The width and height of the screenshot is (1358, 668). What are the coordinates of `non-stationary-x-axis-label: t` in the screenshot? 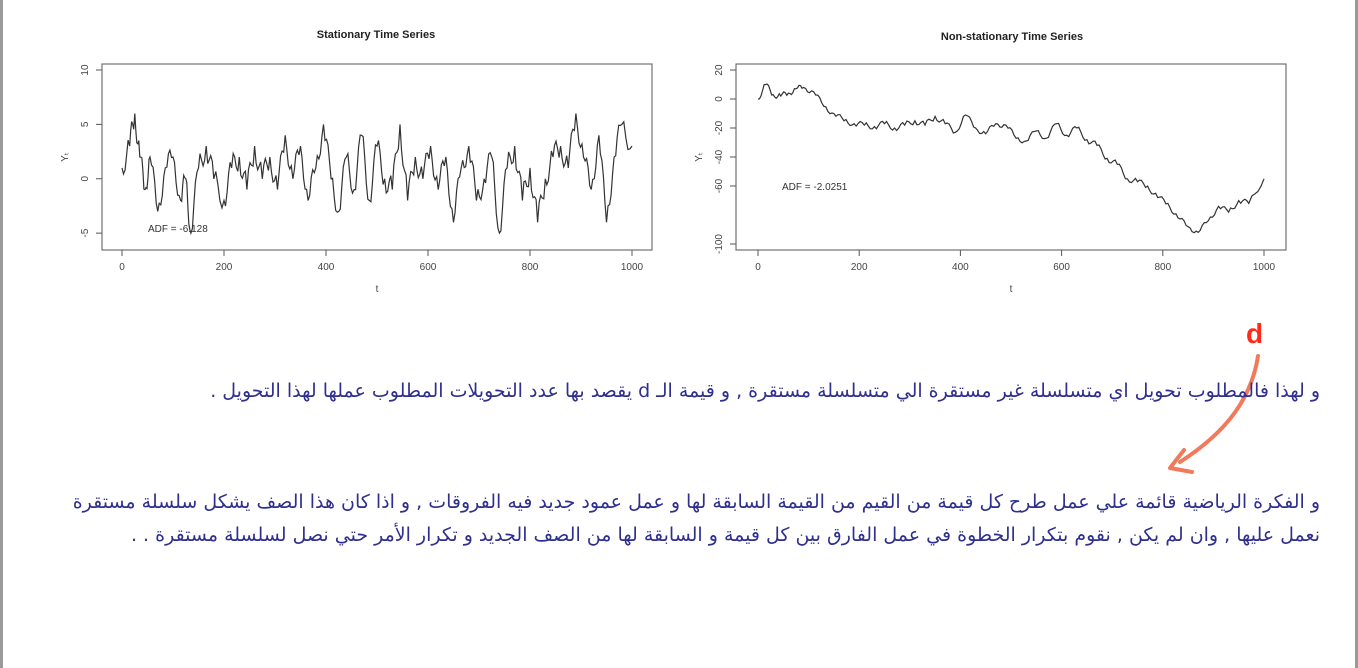 It's located at (1011, 289).